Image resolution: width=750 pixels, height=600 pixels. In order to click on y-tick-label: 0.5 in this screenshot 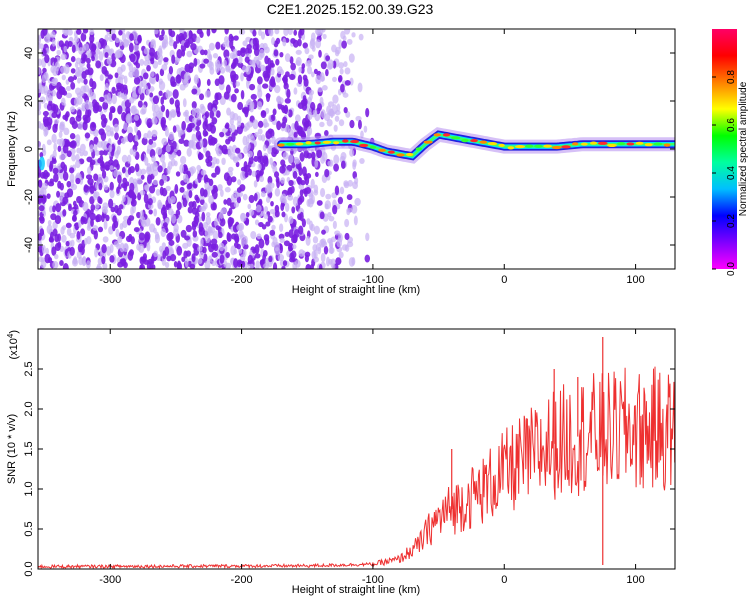, I will do `click(29, 528)`.